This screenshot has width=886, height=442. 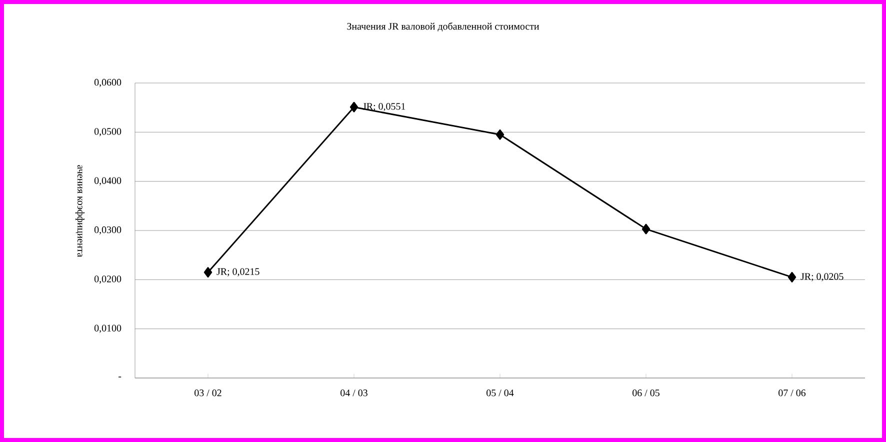 I want to click on y-tick-label: 0,0400, so click(x=108, y=181).